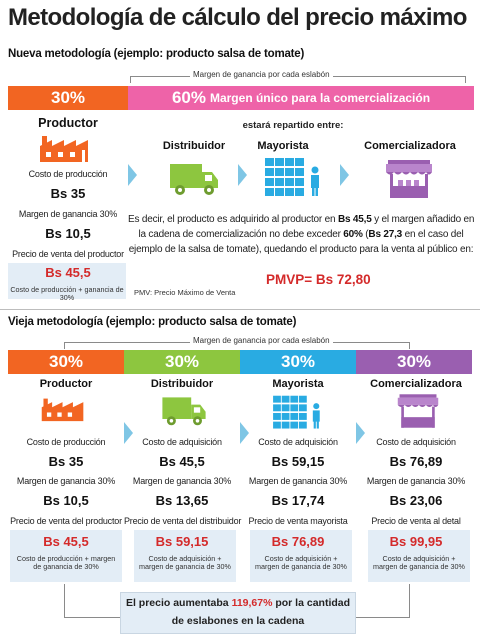  I want to click on old-producer-margin-value: Bs 10,5, so click(66, 500).